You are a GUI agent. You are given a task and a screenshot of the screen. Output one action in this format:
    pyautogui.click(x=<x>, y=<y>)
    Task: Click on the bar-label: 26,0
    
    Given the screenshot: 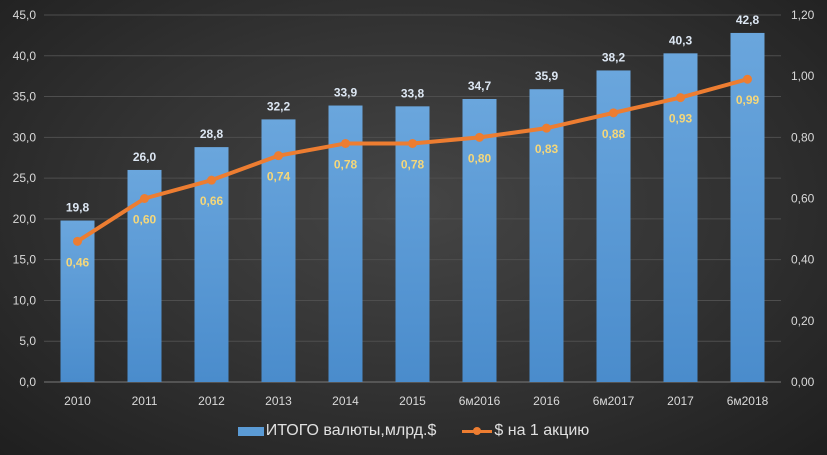 What is the action you would take?
    pyautogui.click(x=145, y=157)
    